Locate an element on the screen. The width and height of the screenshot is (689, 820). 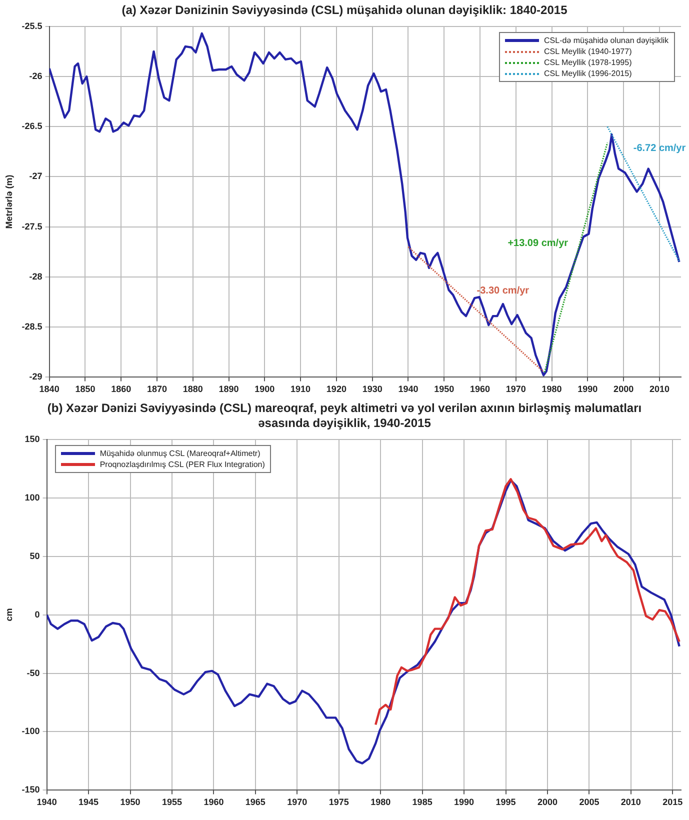
y-tick-label: -26.5 is located at coordinates (32, 126).